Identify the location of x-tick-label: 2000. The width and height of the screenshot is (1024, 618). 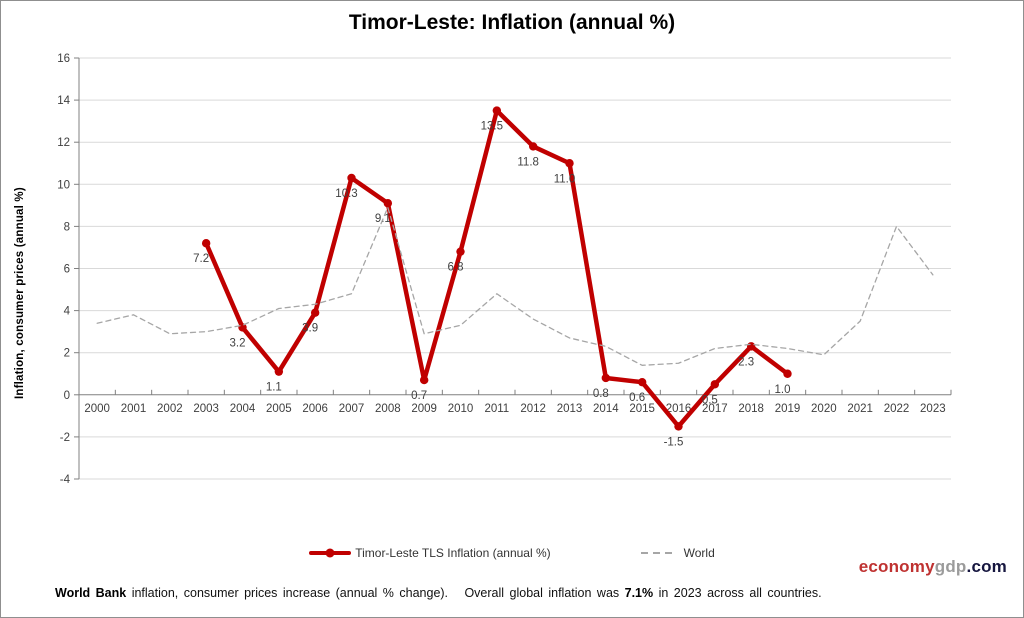
(97, 409).